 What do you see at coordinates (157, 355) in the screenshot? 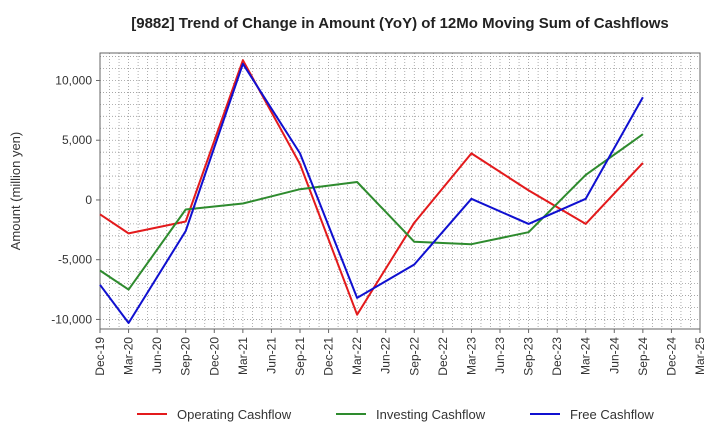
I see `x-tick-label: Jun-20` at bounding box center [157, 355].